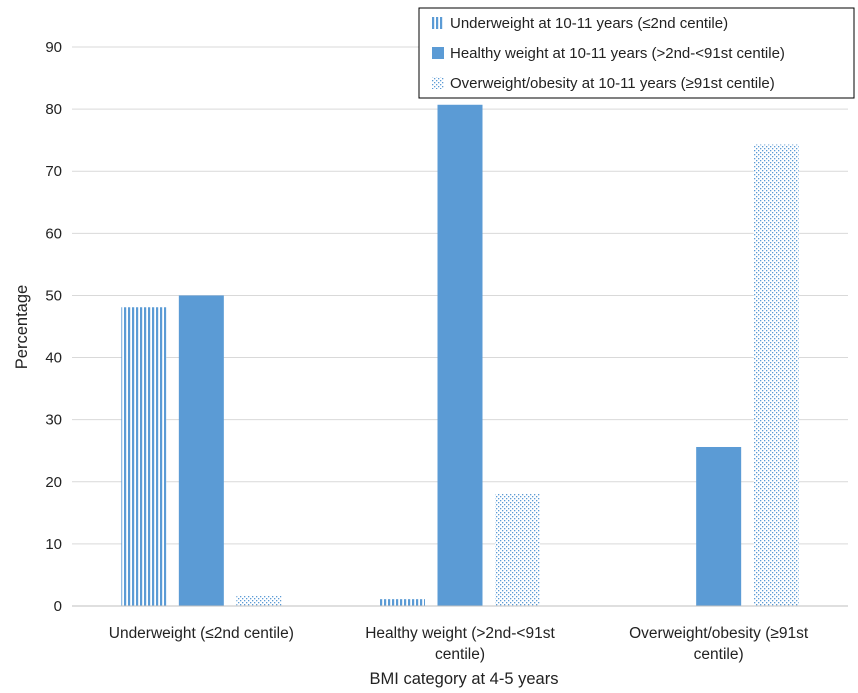 This screenshot has width=858, height=693. What do you see at coordinates (719, 633) in the screenshot?
I see `x-tick-label: Overweight/obesity (≥91st` at bounding box center [719, 633].